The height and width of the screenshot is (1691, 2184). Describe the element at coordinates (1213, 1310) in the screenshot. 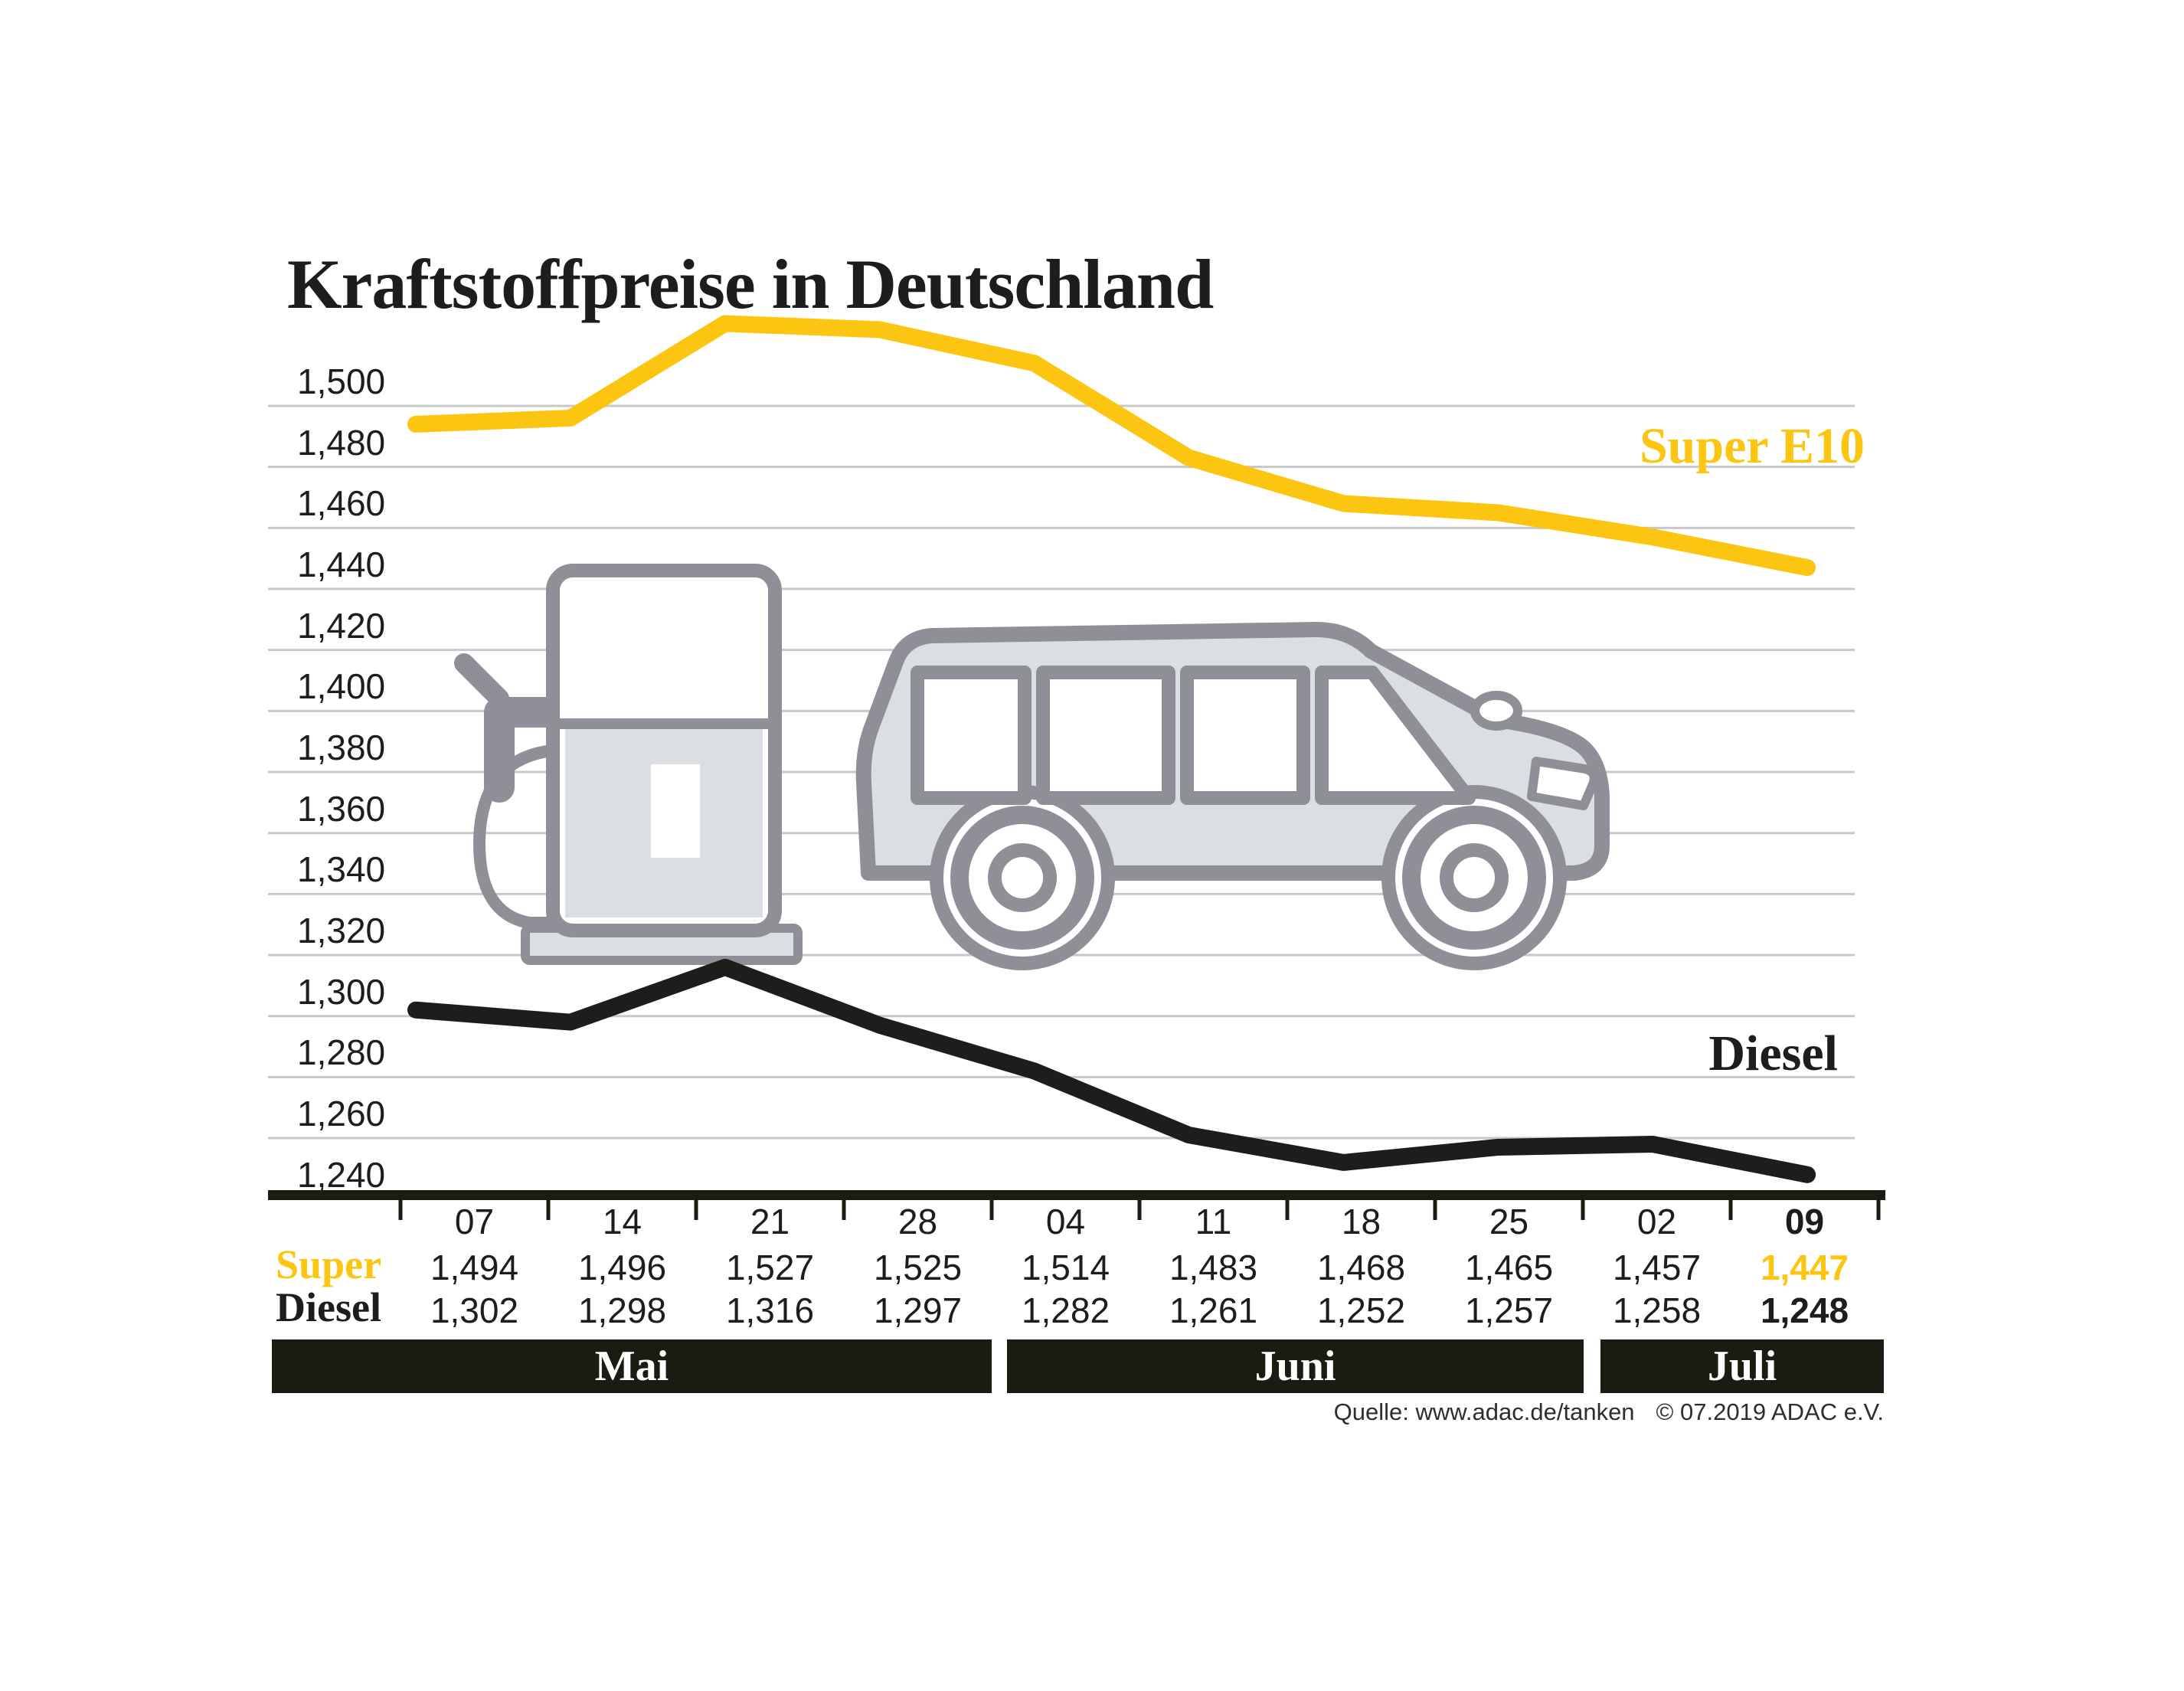

I see `diesel-cell: 1,261` at that location.